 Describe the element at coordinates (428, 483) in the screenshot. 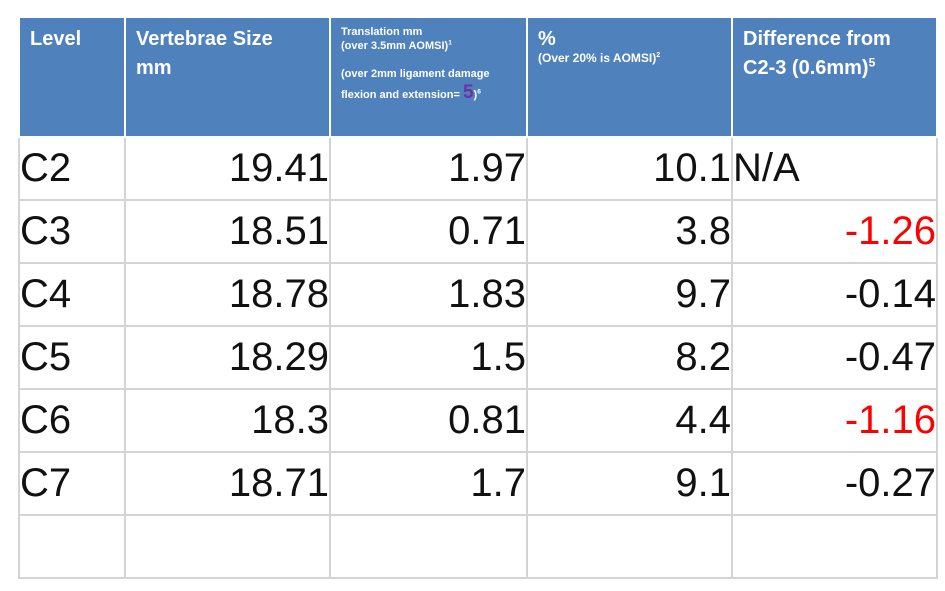

I see `cell-translation: 1.7` at that location.